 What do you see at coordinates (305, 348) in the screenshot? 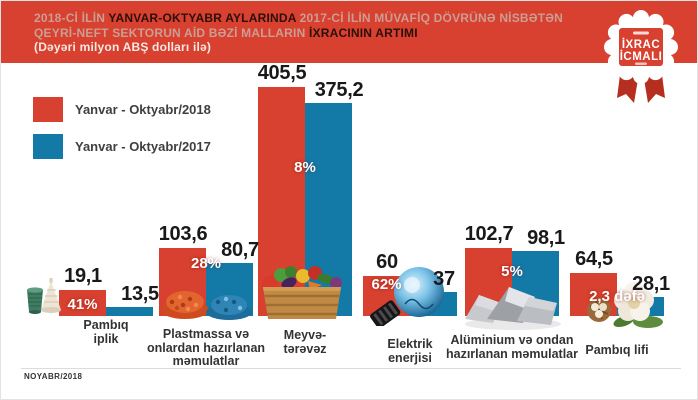
I see `category-label-line: tərəvəz` at bounding box center [305, 348].